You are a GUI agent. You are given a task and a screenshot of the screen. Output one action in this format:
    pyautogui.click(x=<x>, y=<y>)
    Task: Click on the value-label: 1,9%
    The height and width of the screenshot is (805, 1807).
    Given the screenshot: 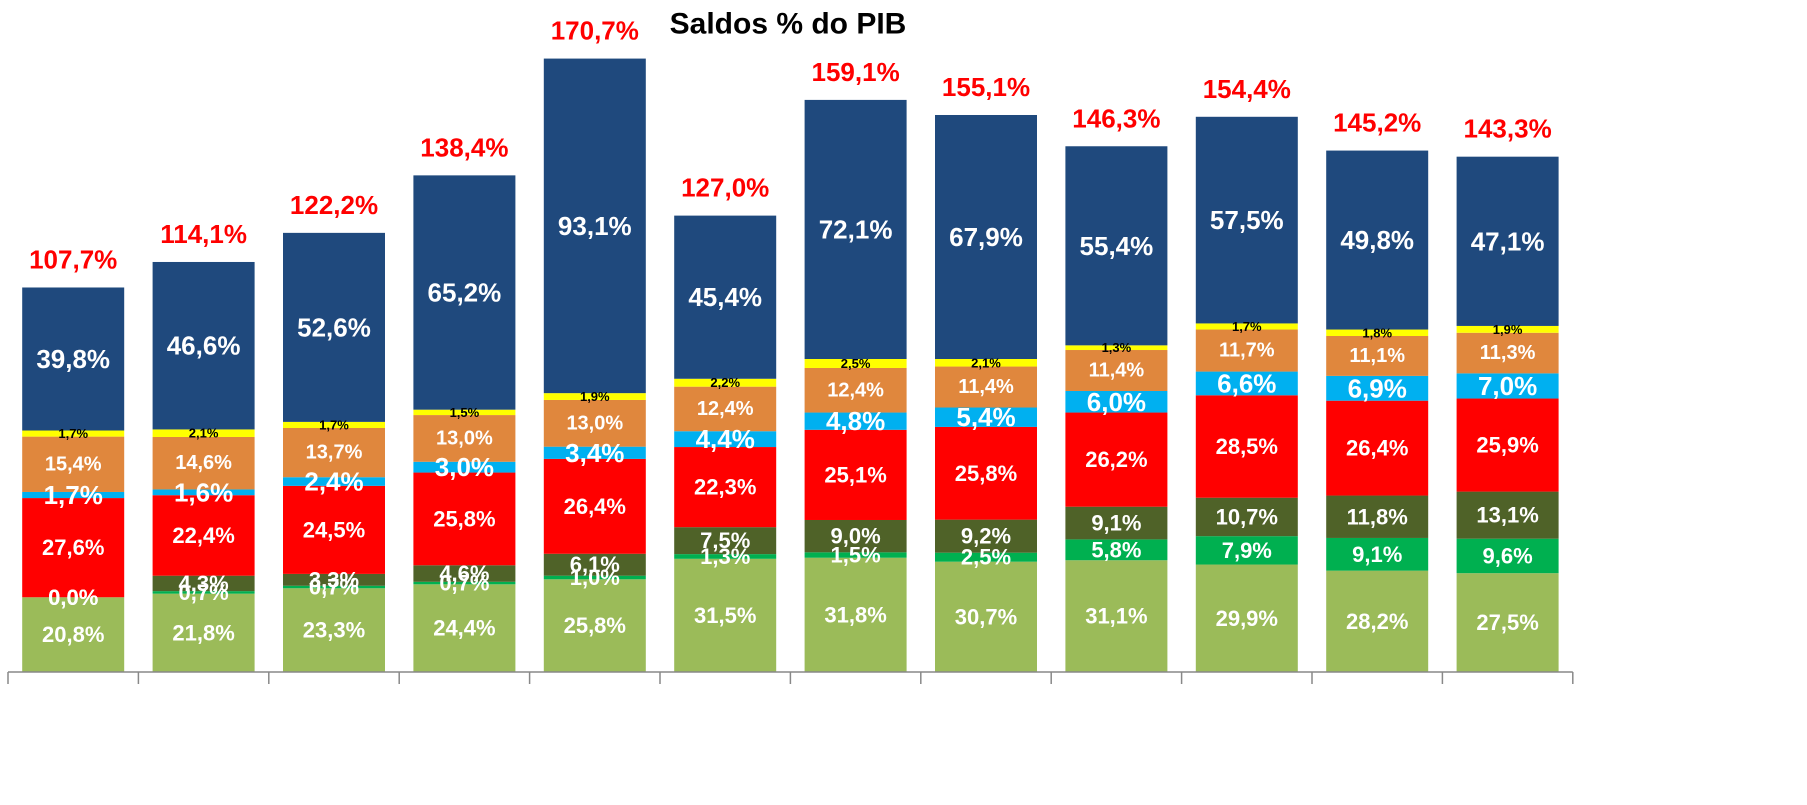 What is the action you would take?
    pyautogui.click(x=1508, y=329)
    